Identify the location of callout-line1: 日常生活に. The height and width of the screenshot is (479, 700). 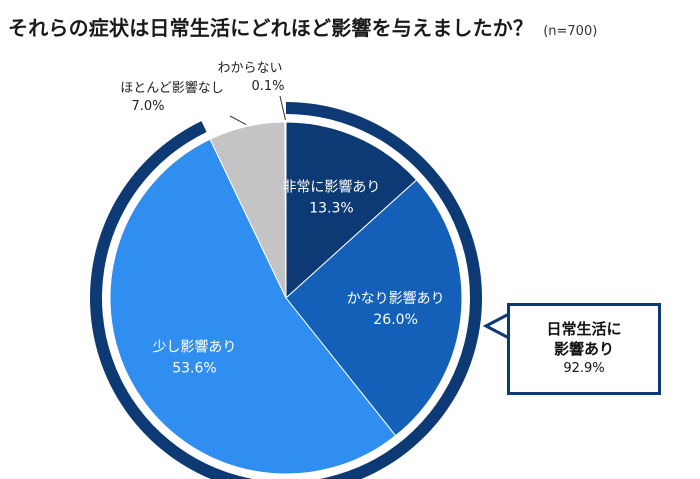
(584, 329).